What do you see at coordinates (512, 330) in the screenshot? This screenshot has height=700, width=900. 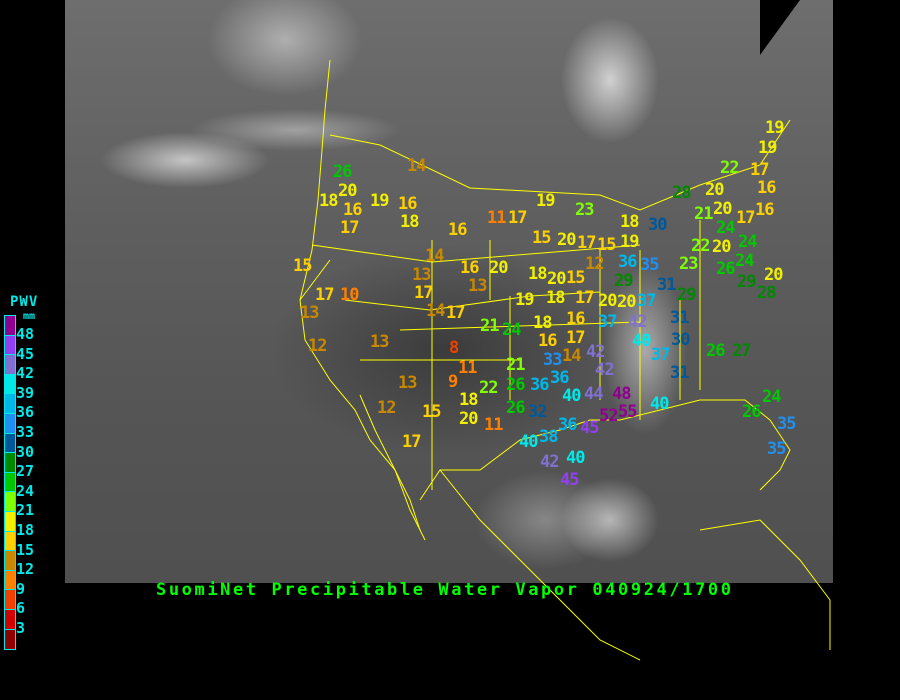 I see `station-pwv-value: 24` at bounding box center [512, 330].